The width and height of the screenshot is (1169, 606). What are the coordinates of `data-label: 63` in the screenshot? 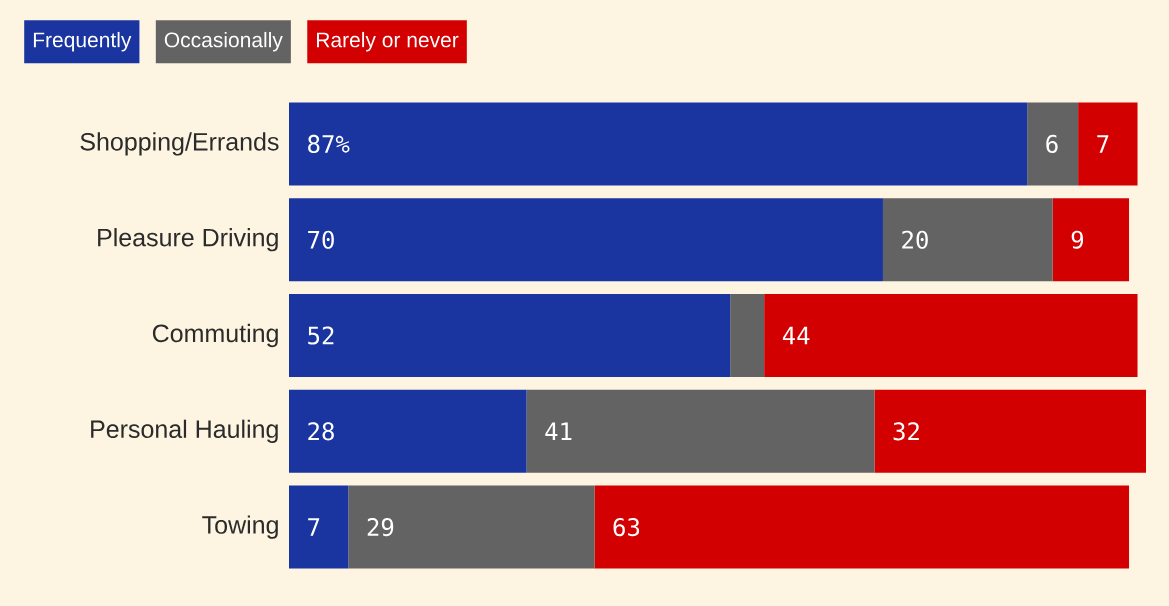 It's located at (626, 527).